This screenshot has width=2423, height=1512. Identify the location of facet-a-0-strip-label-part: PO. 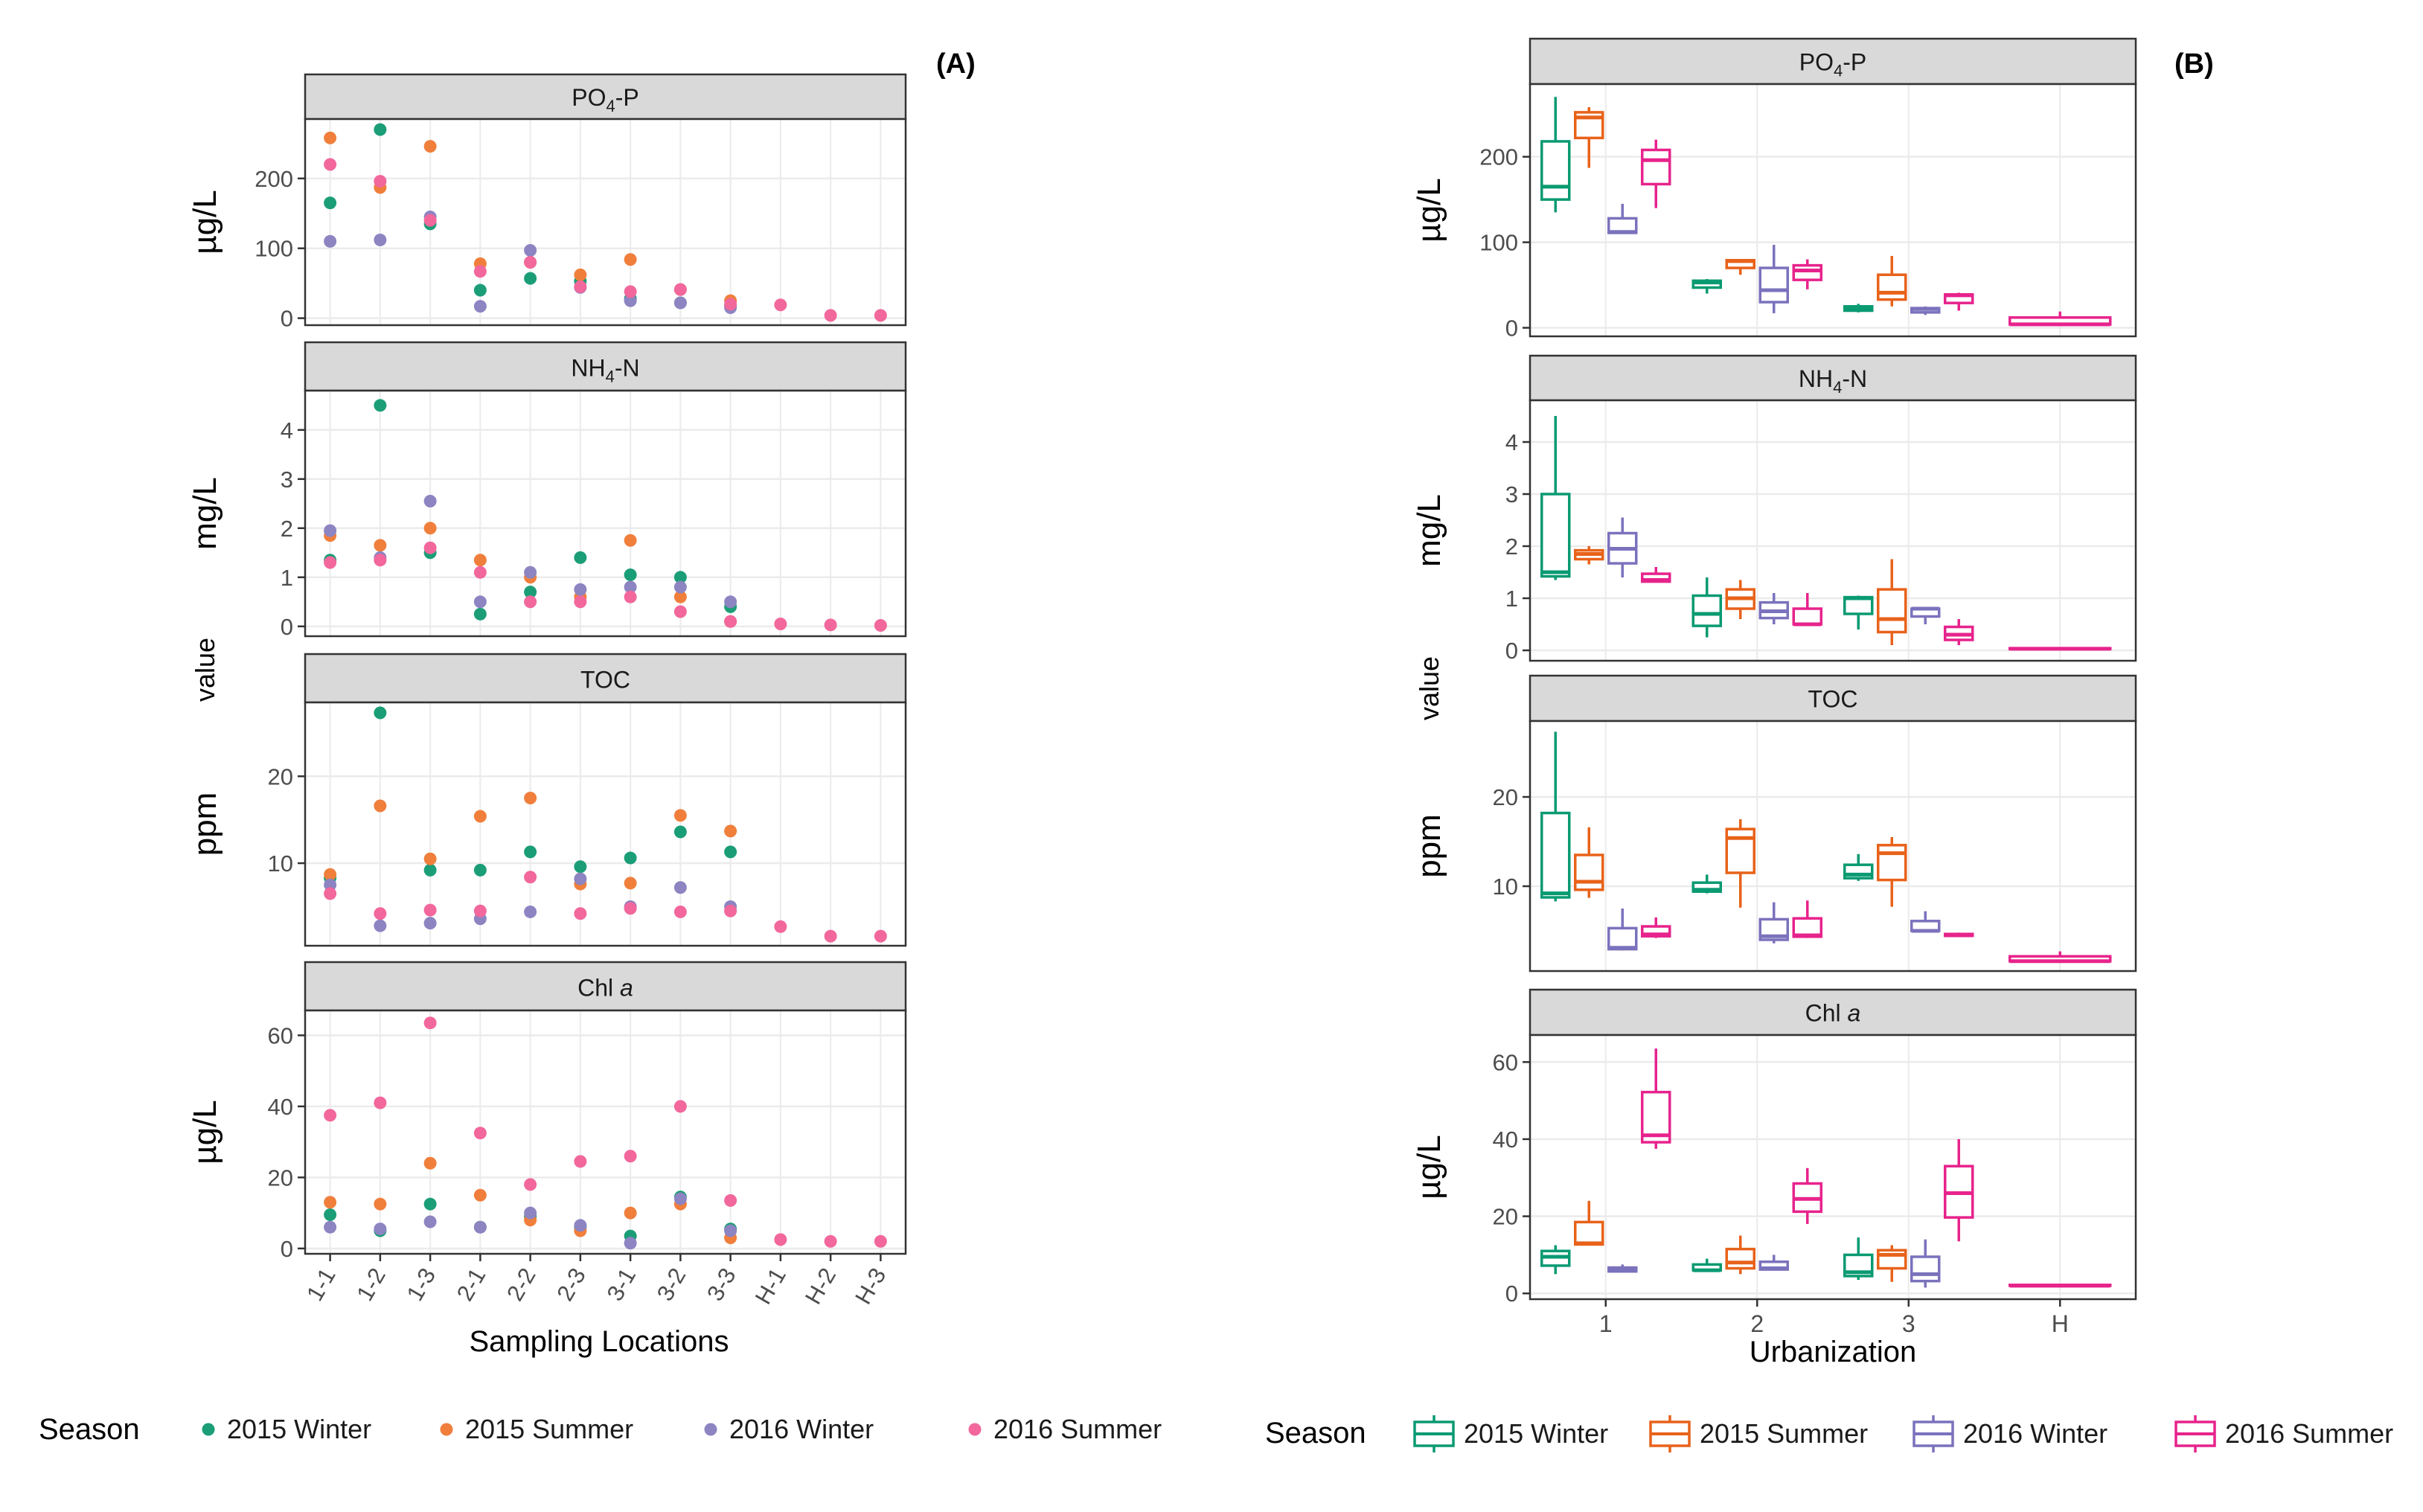
(589, 97).